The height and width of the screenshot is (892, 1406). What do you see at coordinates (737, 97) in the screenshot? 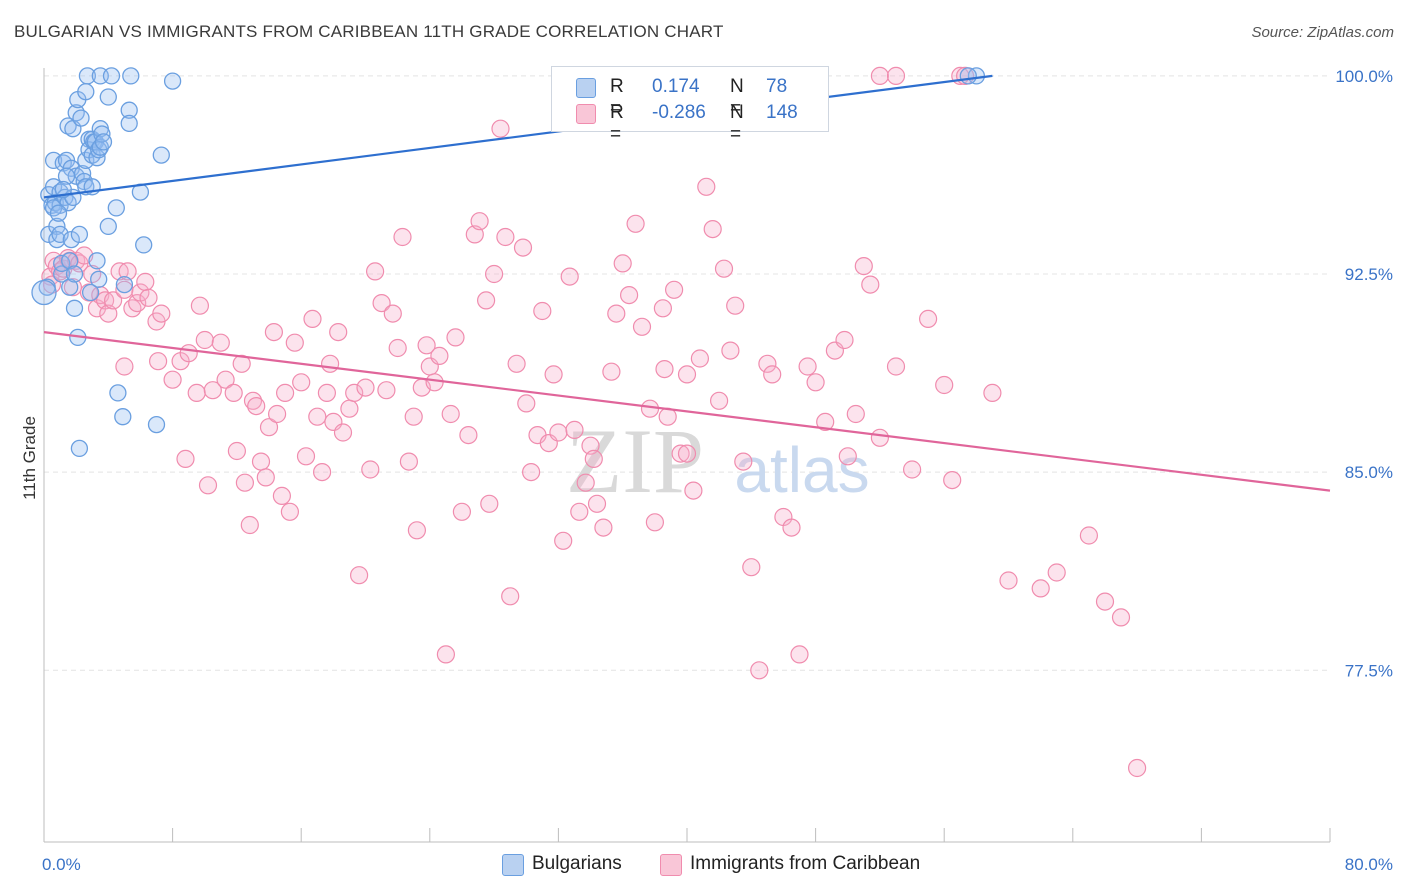
I see `legend-n-label: N =` at bounding box center [737, 97].